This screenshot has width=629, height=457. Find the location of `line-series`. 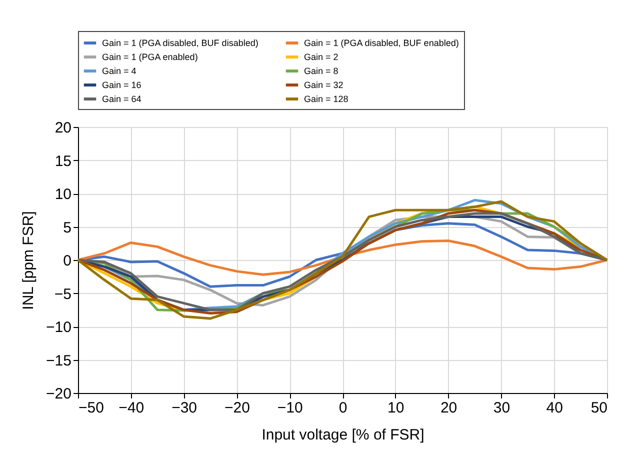

line-series is located at coordinates (342, 257).